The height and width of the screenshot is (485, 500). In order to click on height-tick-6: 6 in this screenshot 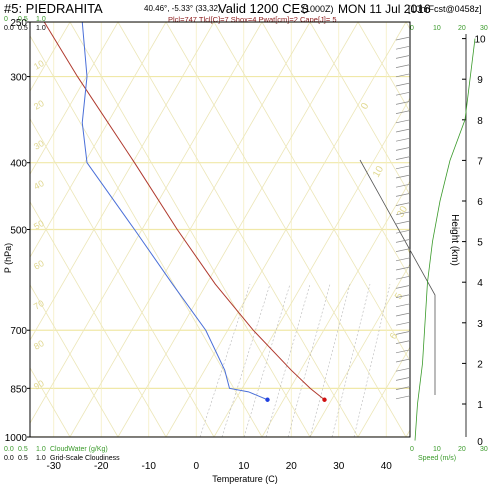, I will do `click(480, 202)`.